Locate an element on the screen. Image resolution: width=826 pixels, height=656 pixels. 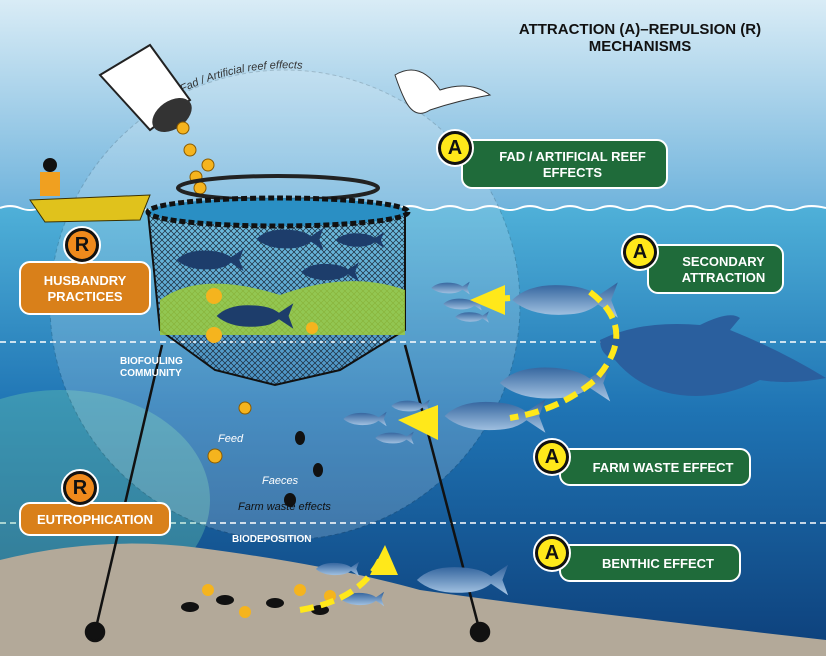
annotation: Farm waste effects is located at coordinates (284, 507).